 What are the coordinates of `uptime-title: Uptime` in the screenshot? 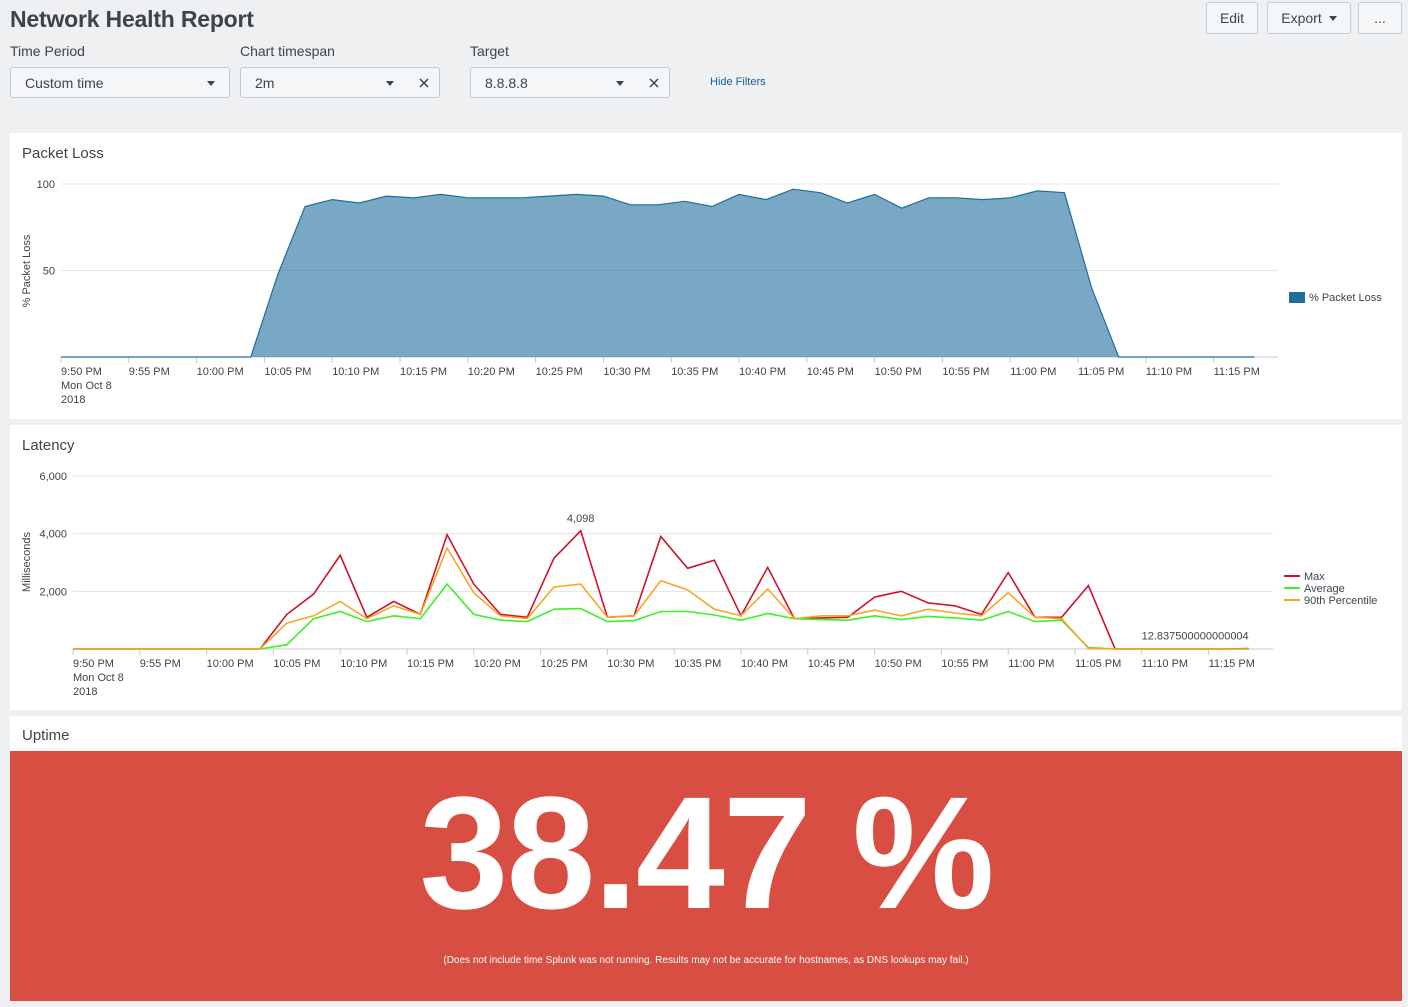 It's located at (46, 735).